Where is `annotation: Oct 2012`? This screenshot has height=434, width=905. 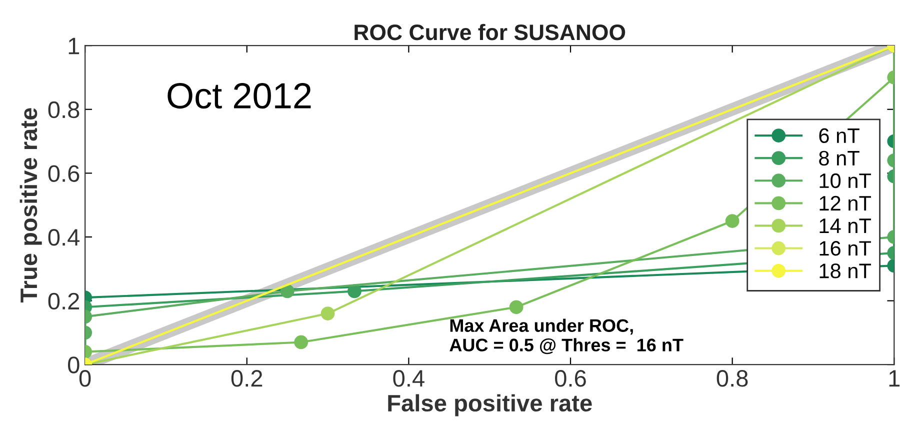 annotation: Oct 2012 is located at coordinates (239, 96).